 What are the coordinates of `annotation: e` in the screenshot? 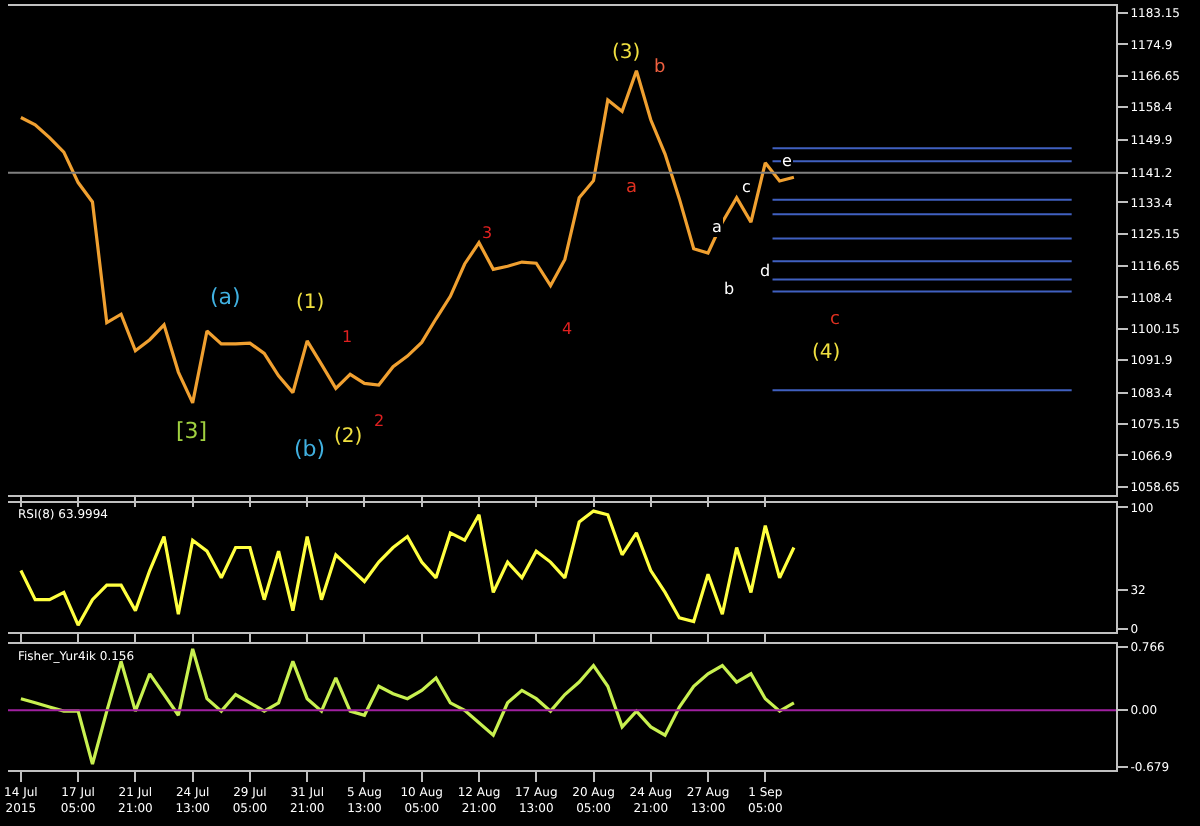 It's located at (787, 161).